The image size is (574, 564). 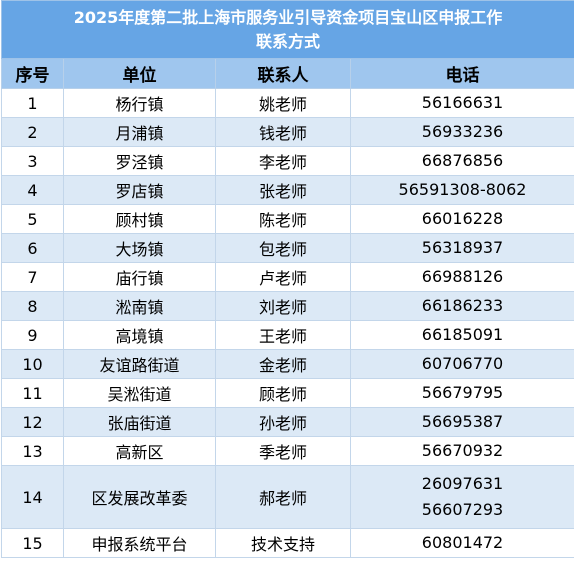 I want to click on row-contact: 陈老师, so click(x=283, y=219).